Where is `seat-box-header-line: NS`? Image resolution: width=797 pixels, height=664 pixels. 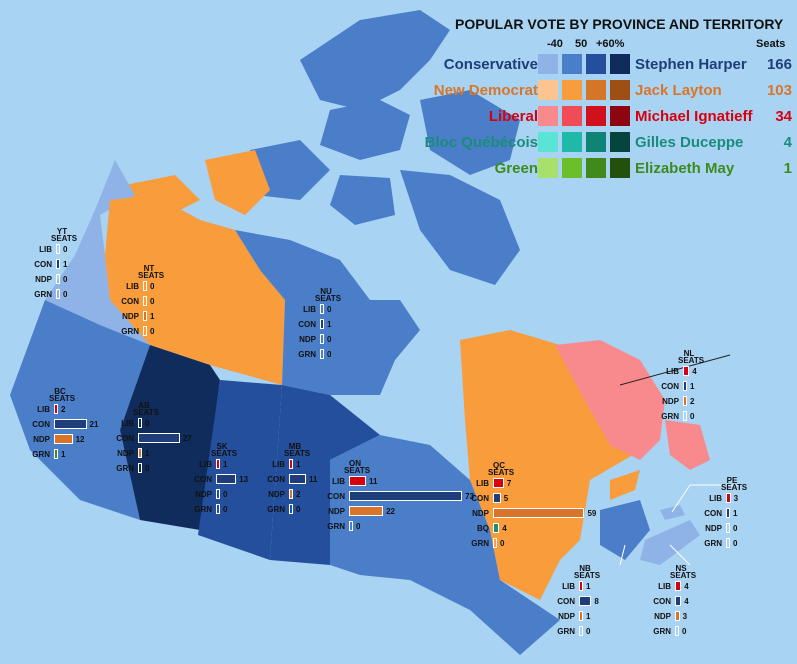
seat-box-header-line: NS is located at coordinates (681, 568).